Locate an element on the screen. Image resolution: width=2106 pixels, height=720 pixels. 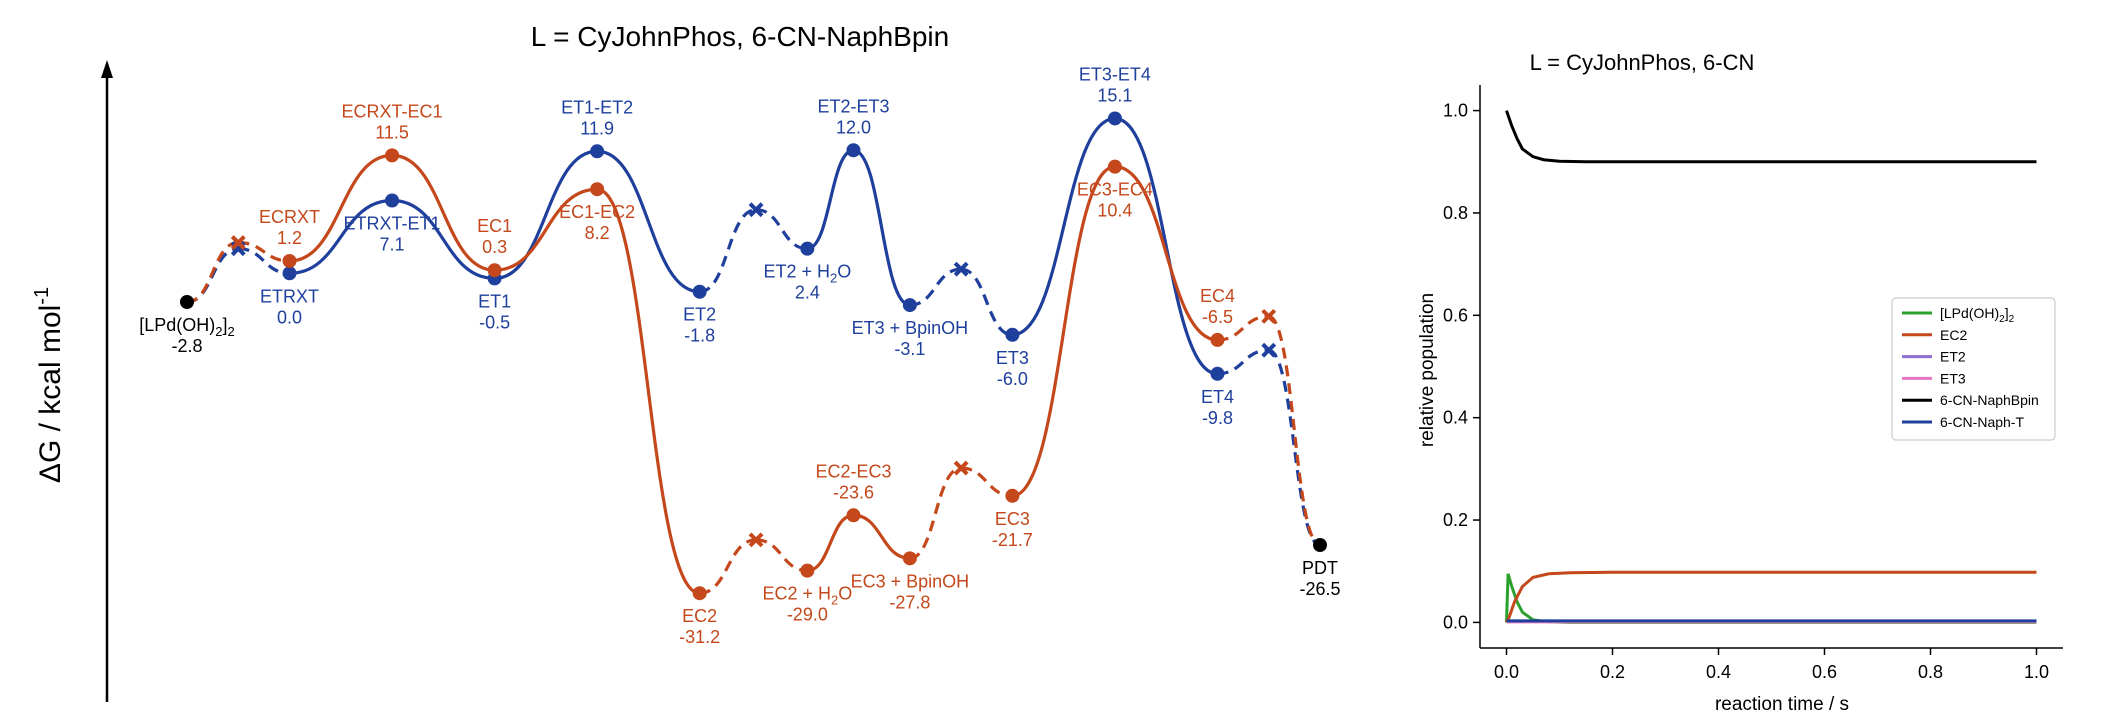
state-label: ET1 is located at coordinates (494, 301).